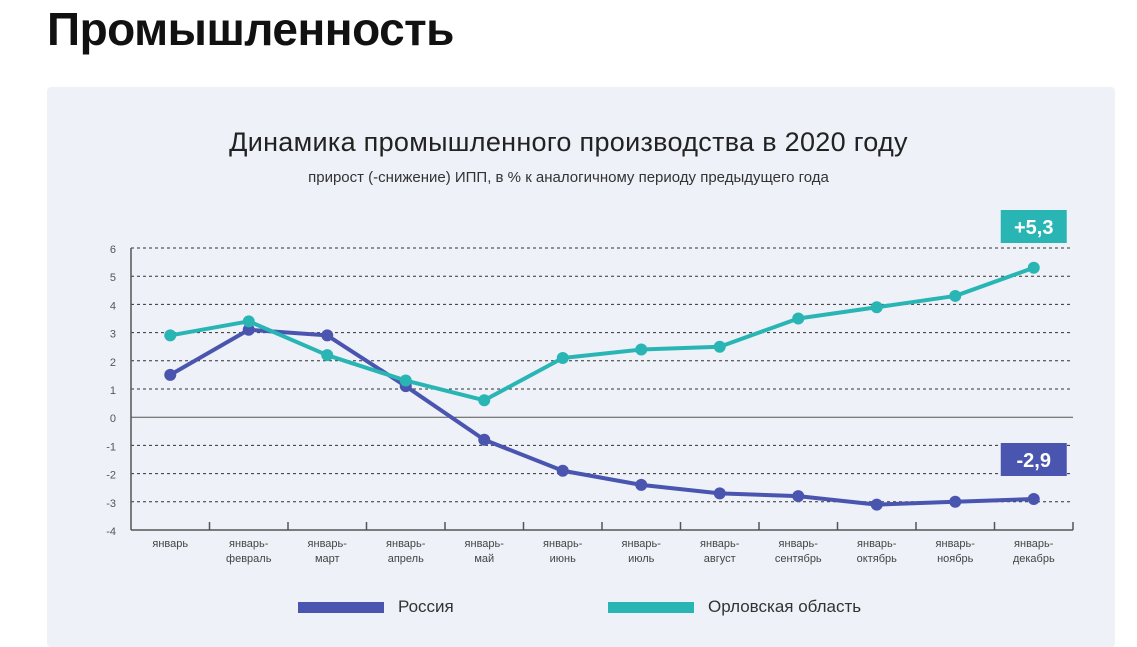  What do you see at coordinates (641, 559) in the screenshot?
I see `x-tick-label: июль` at bounding box center [641, 559].